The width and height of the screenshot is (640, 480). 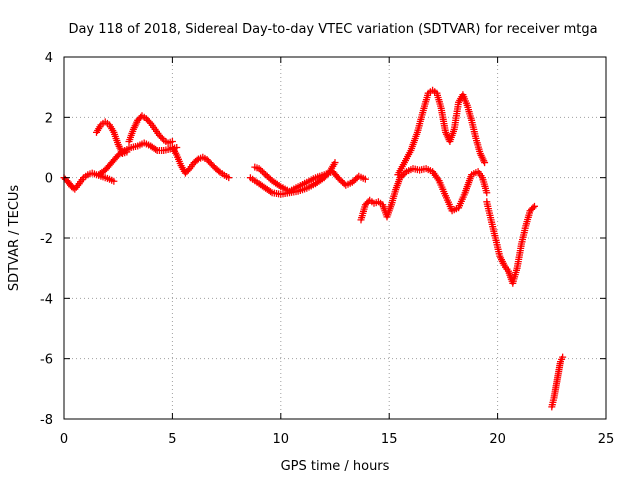 What do you see at coordinates (606, 439) in the screenshot?
I see `x-tick-label: 25` at bounding box center [606, 439].